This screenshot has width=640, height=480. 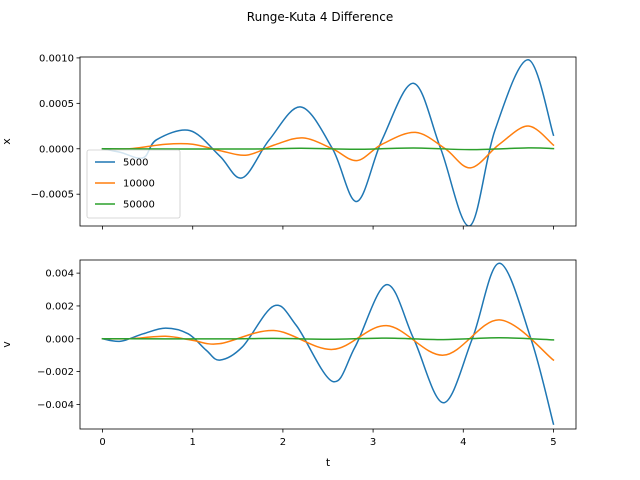 What do you see at coordinates (135, 163) in the screenshot?
I see `legend-label-5000: 5000` at bounding box center [135, 163].